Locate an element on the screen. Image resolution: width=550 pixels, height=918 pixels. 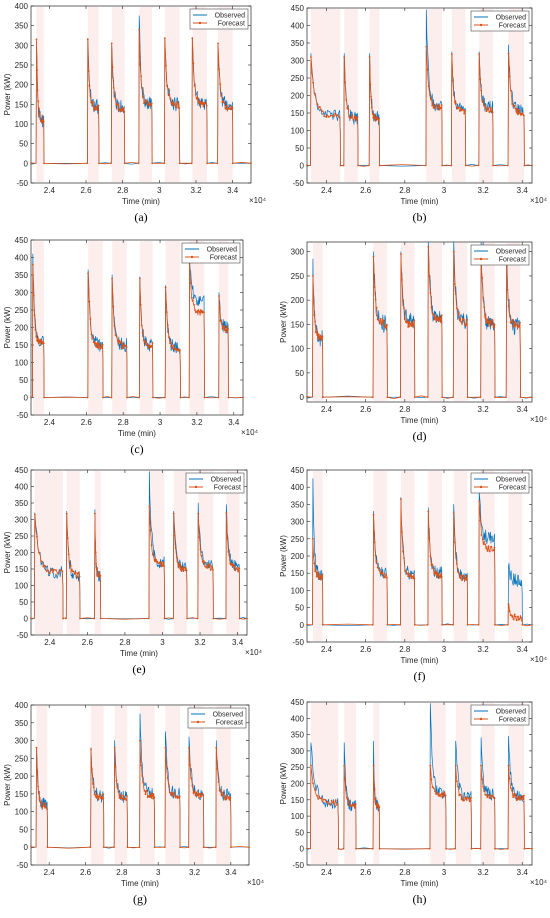
panel-caption: (d) is located at coordinates (420, 436).